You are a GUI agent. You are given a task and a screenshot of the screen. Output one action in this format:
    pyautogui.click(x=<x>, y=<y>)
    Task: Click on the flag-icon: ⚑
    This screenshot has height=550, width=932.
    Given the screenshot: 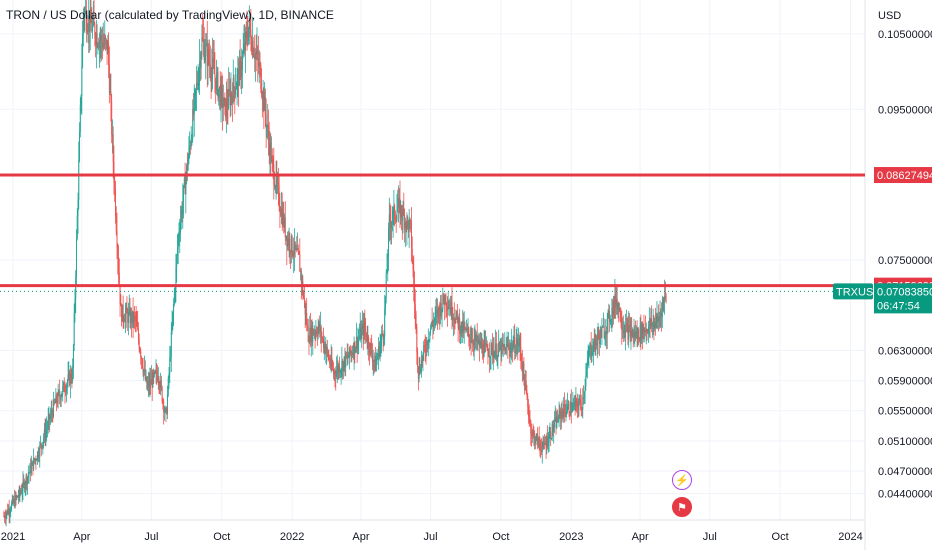 What is the action you would take?
    pyautogui.click(x=682, y=507)
    